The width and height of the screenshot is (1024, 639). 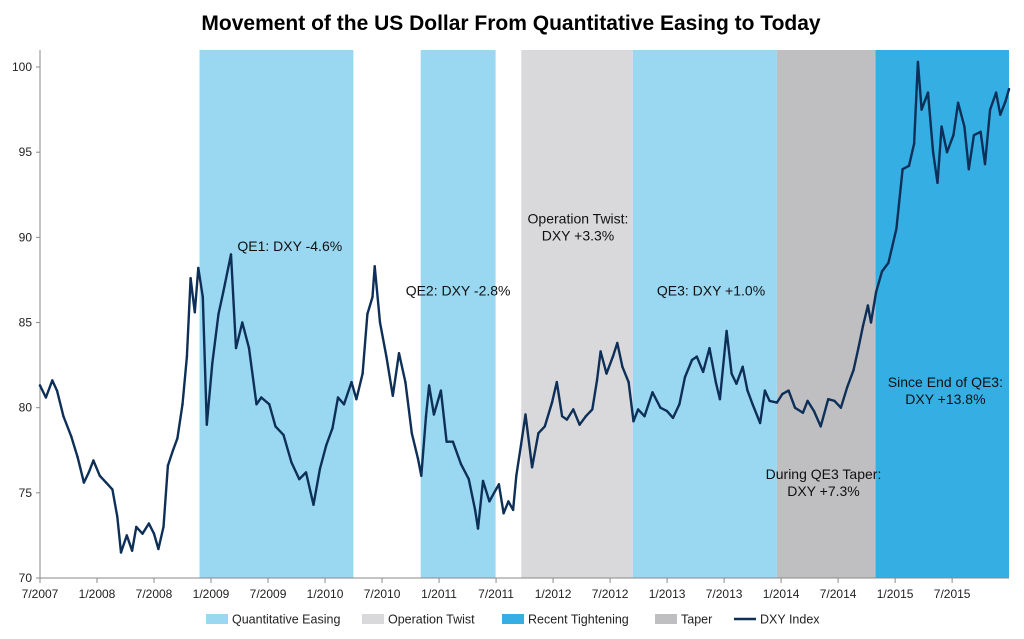 What do you see at coordinates (97, 594) in the screenshot?
I see `x-tick-label: 1/2008` at bounding box center [97, 594].